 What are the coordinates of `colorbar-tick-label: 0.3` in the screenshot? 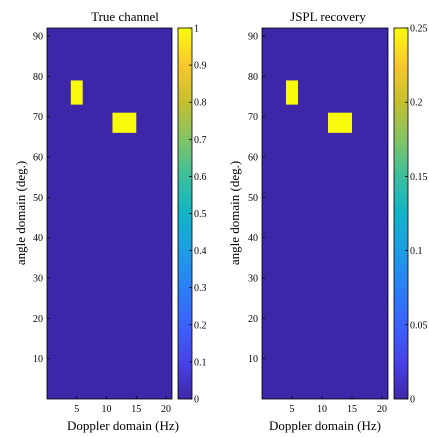 It's located at (200, 288).